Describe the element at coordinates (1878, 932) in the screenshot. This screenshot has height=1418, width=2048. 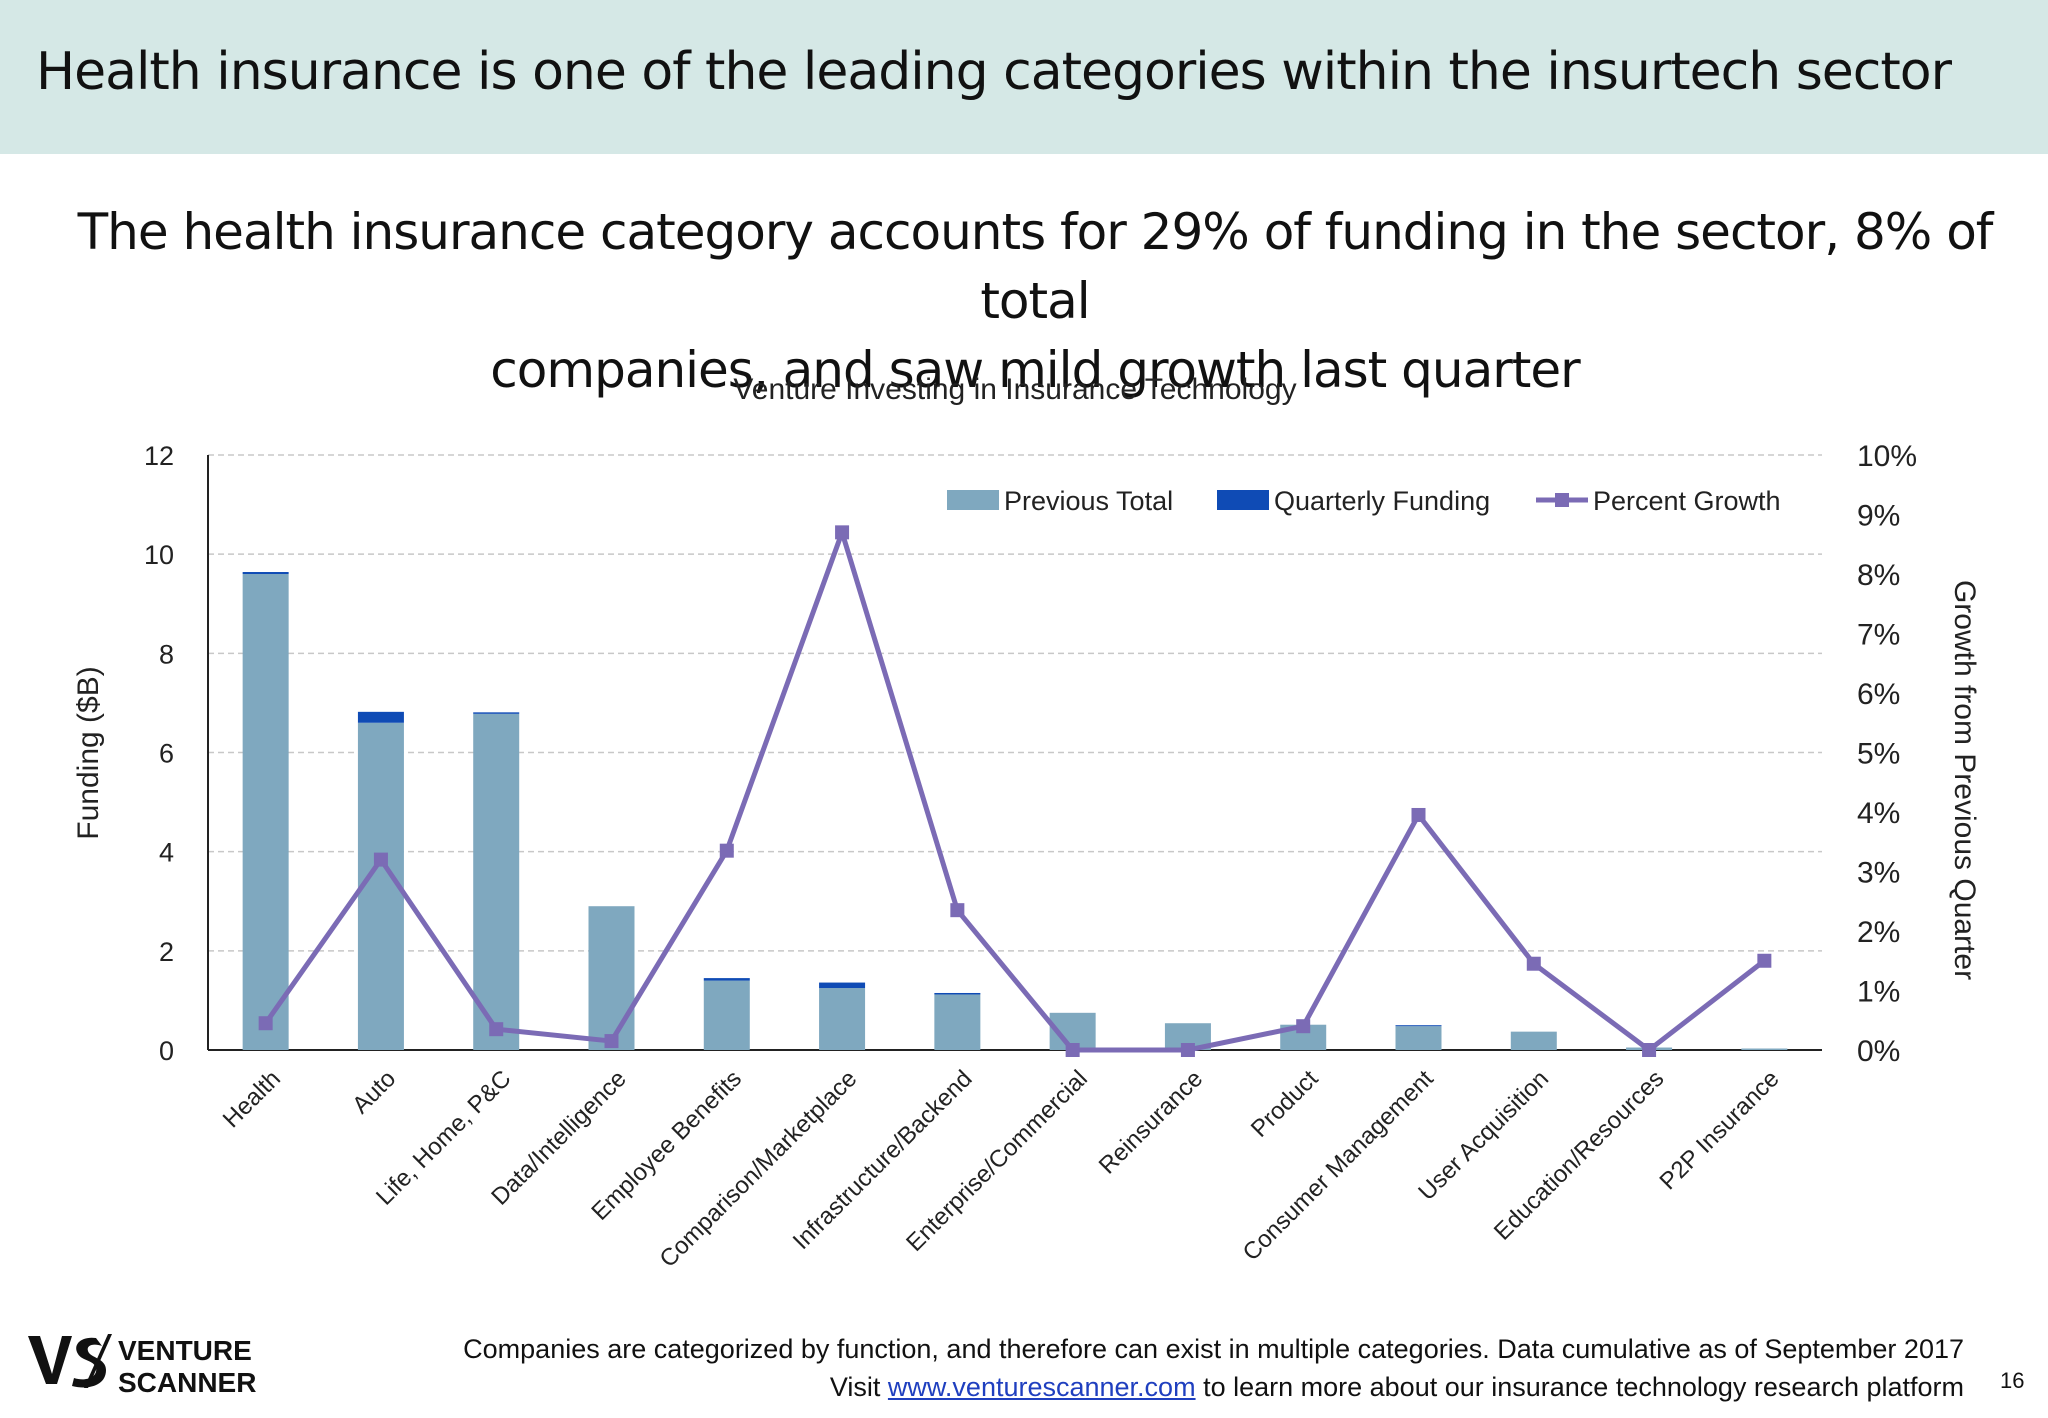
I see `right-tick-label: 2%` at that location.